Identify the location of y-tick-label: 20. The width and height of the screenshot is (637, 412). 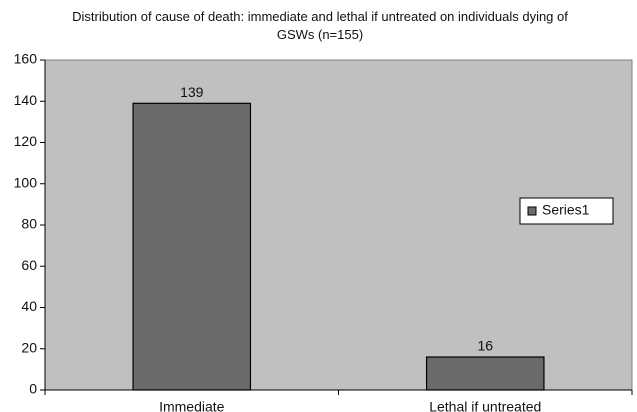
(29, 347).